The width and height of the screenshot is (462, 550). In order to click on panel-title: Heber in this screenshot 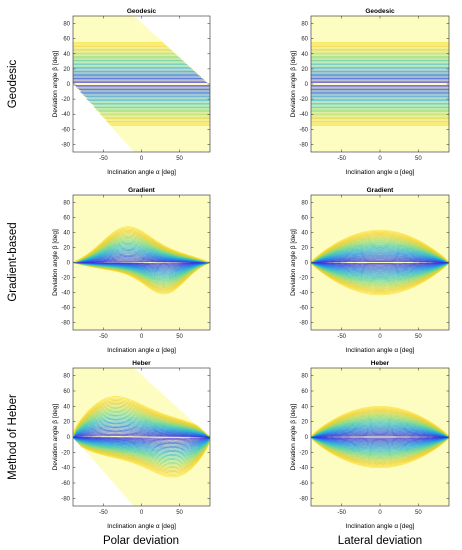, I will do `click(141, 363)`.